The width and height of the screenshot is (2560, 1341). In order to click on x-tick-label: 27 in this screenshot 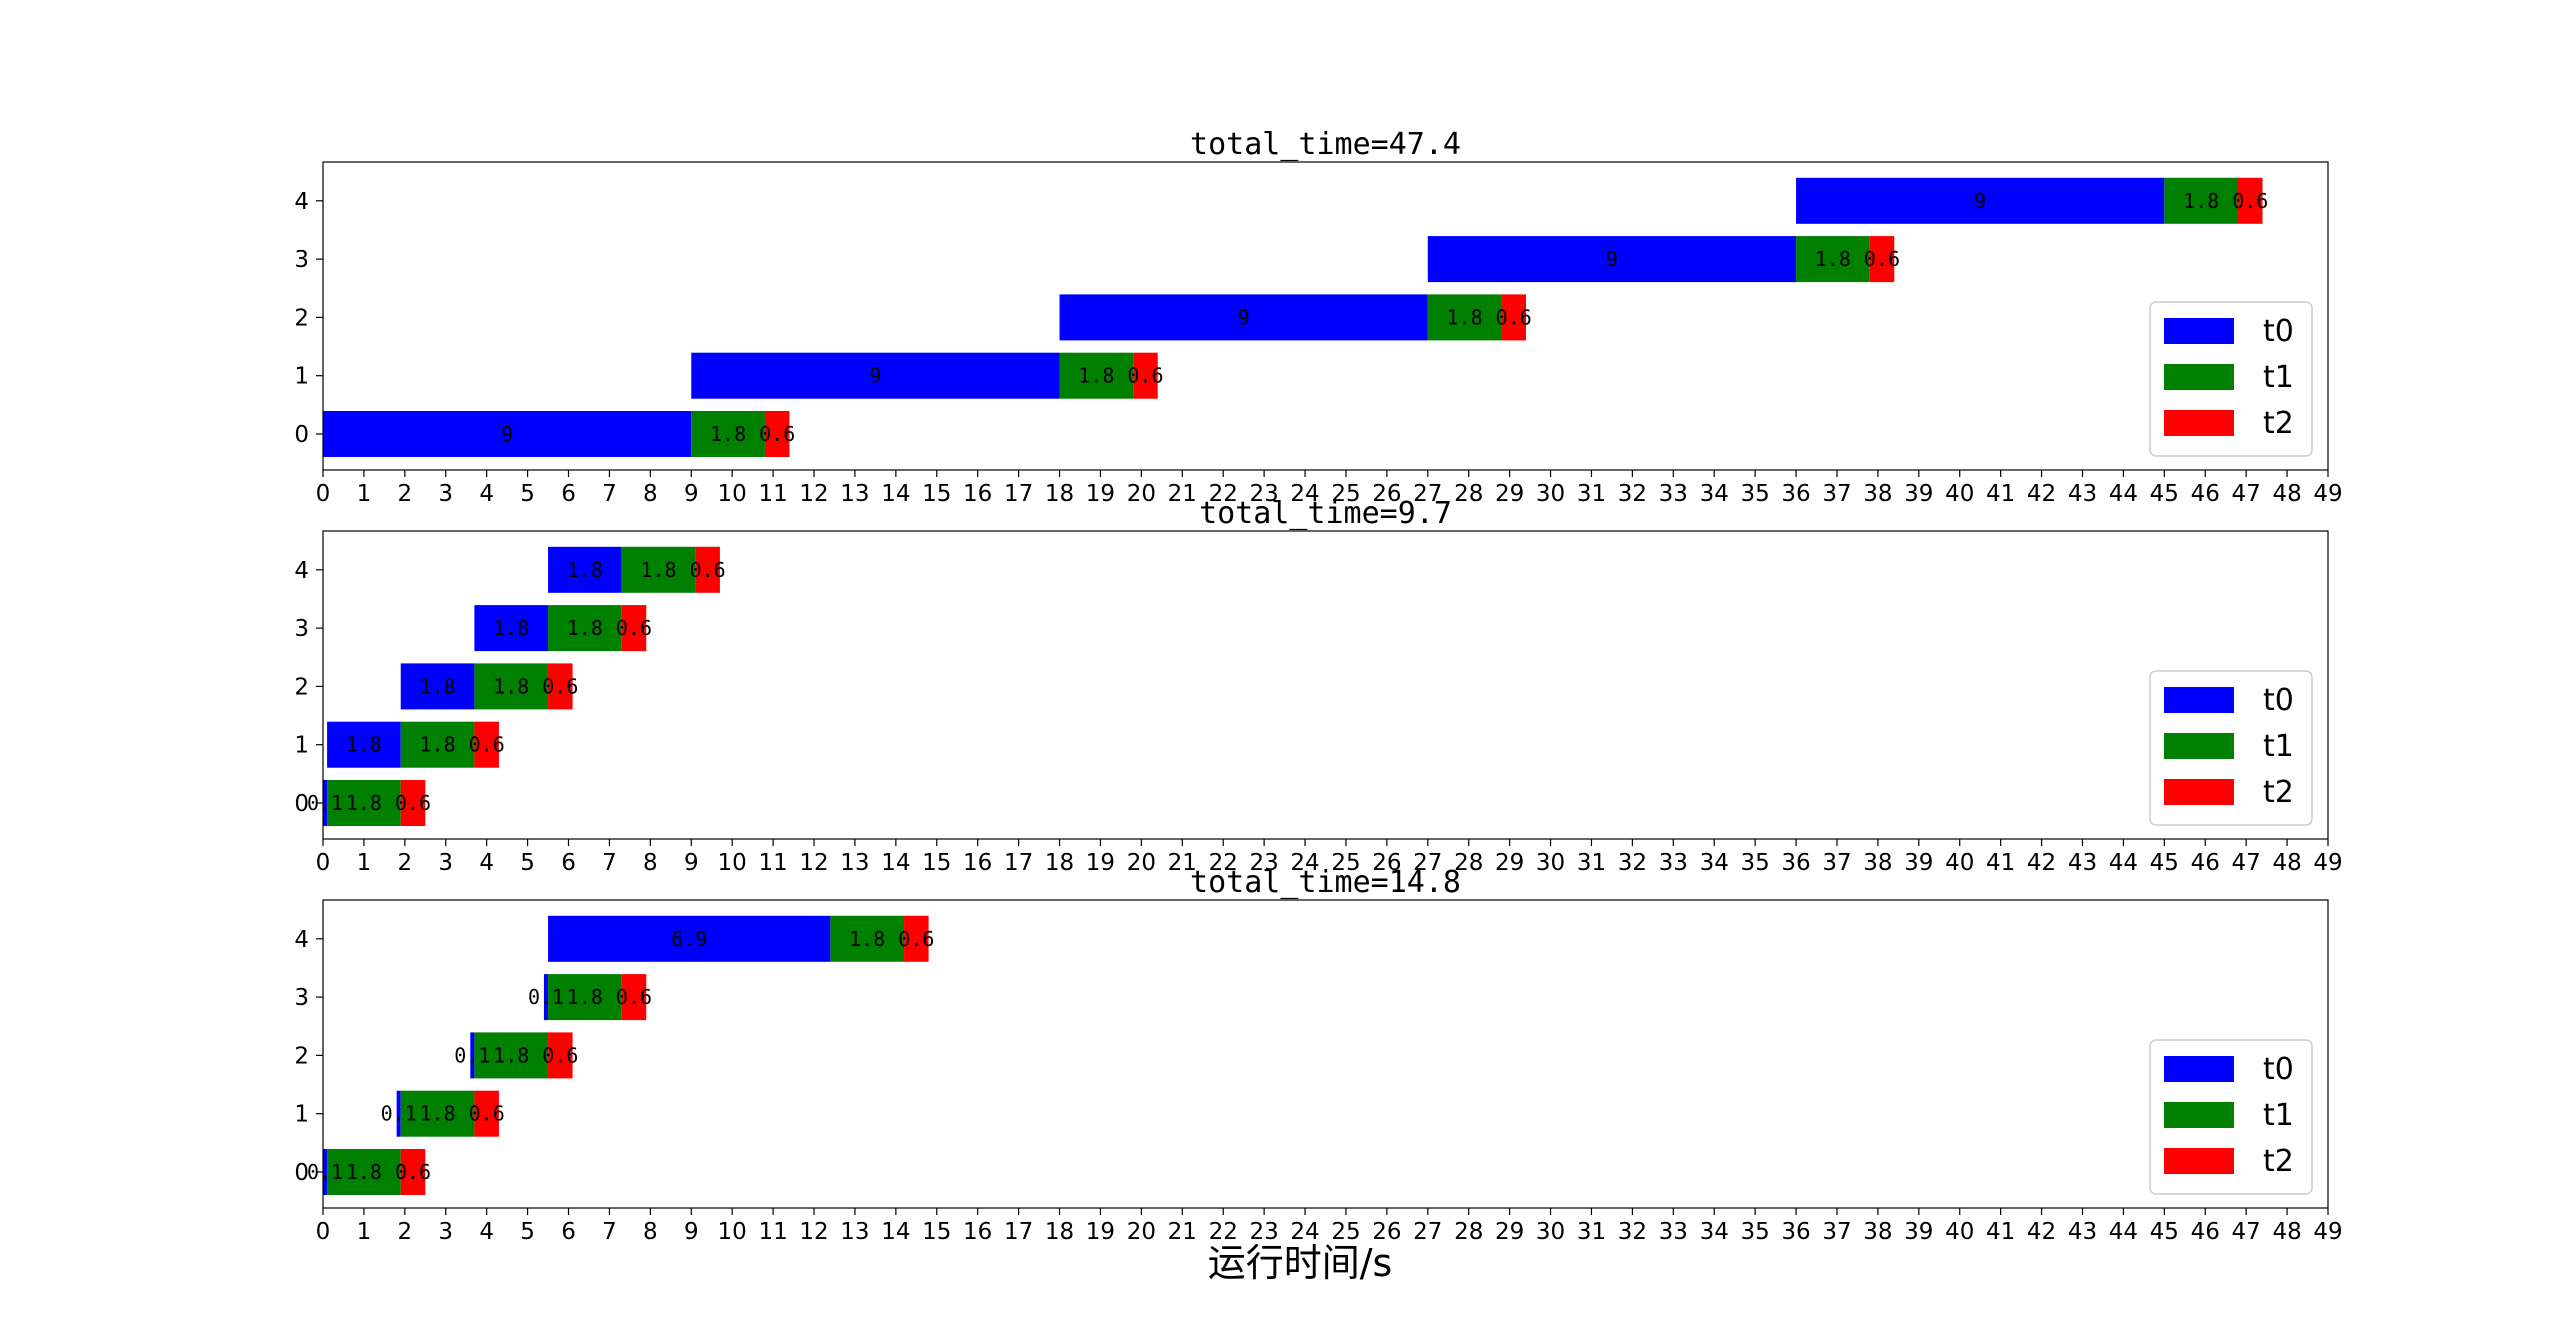, I will do `click(1427, 1232)`.